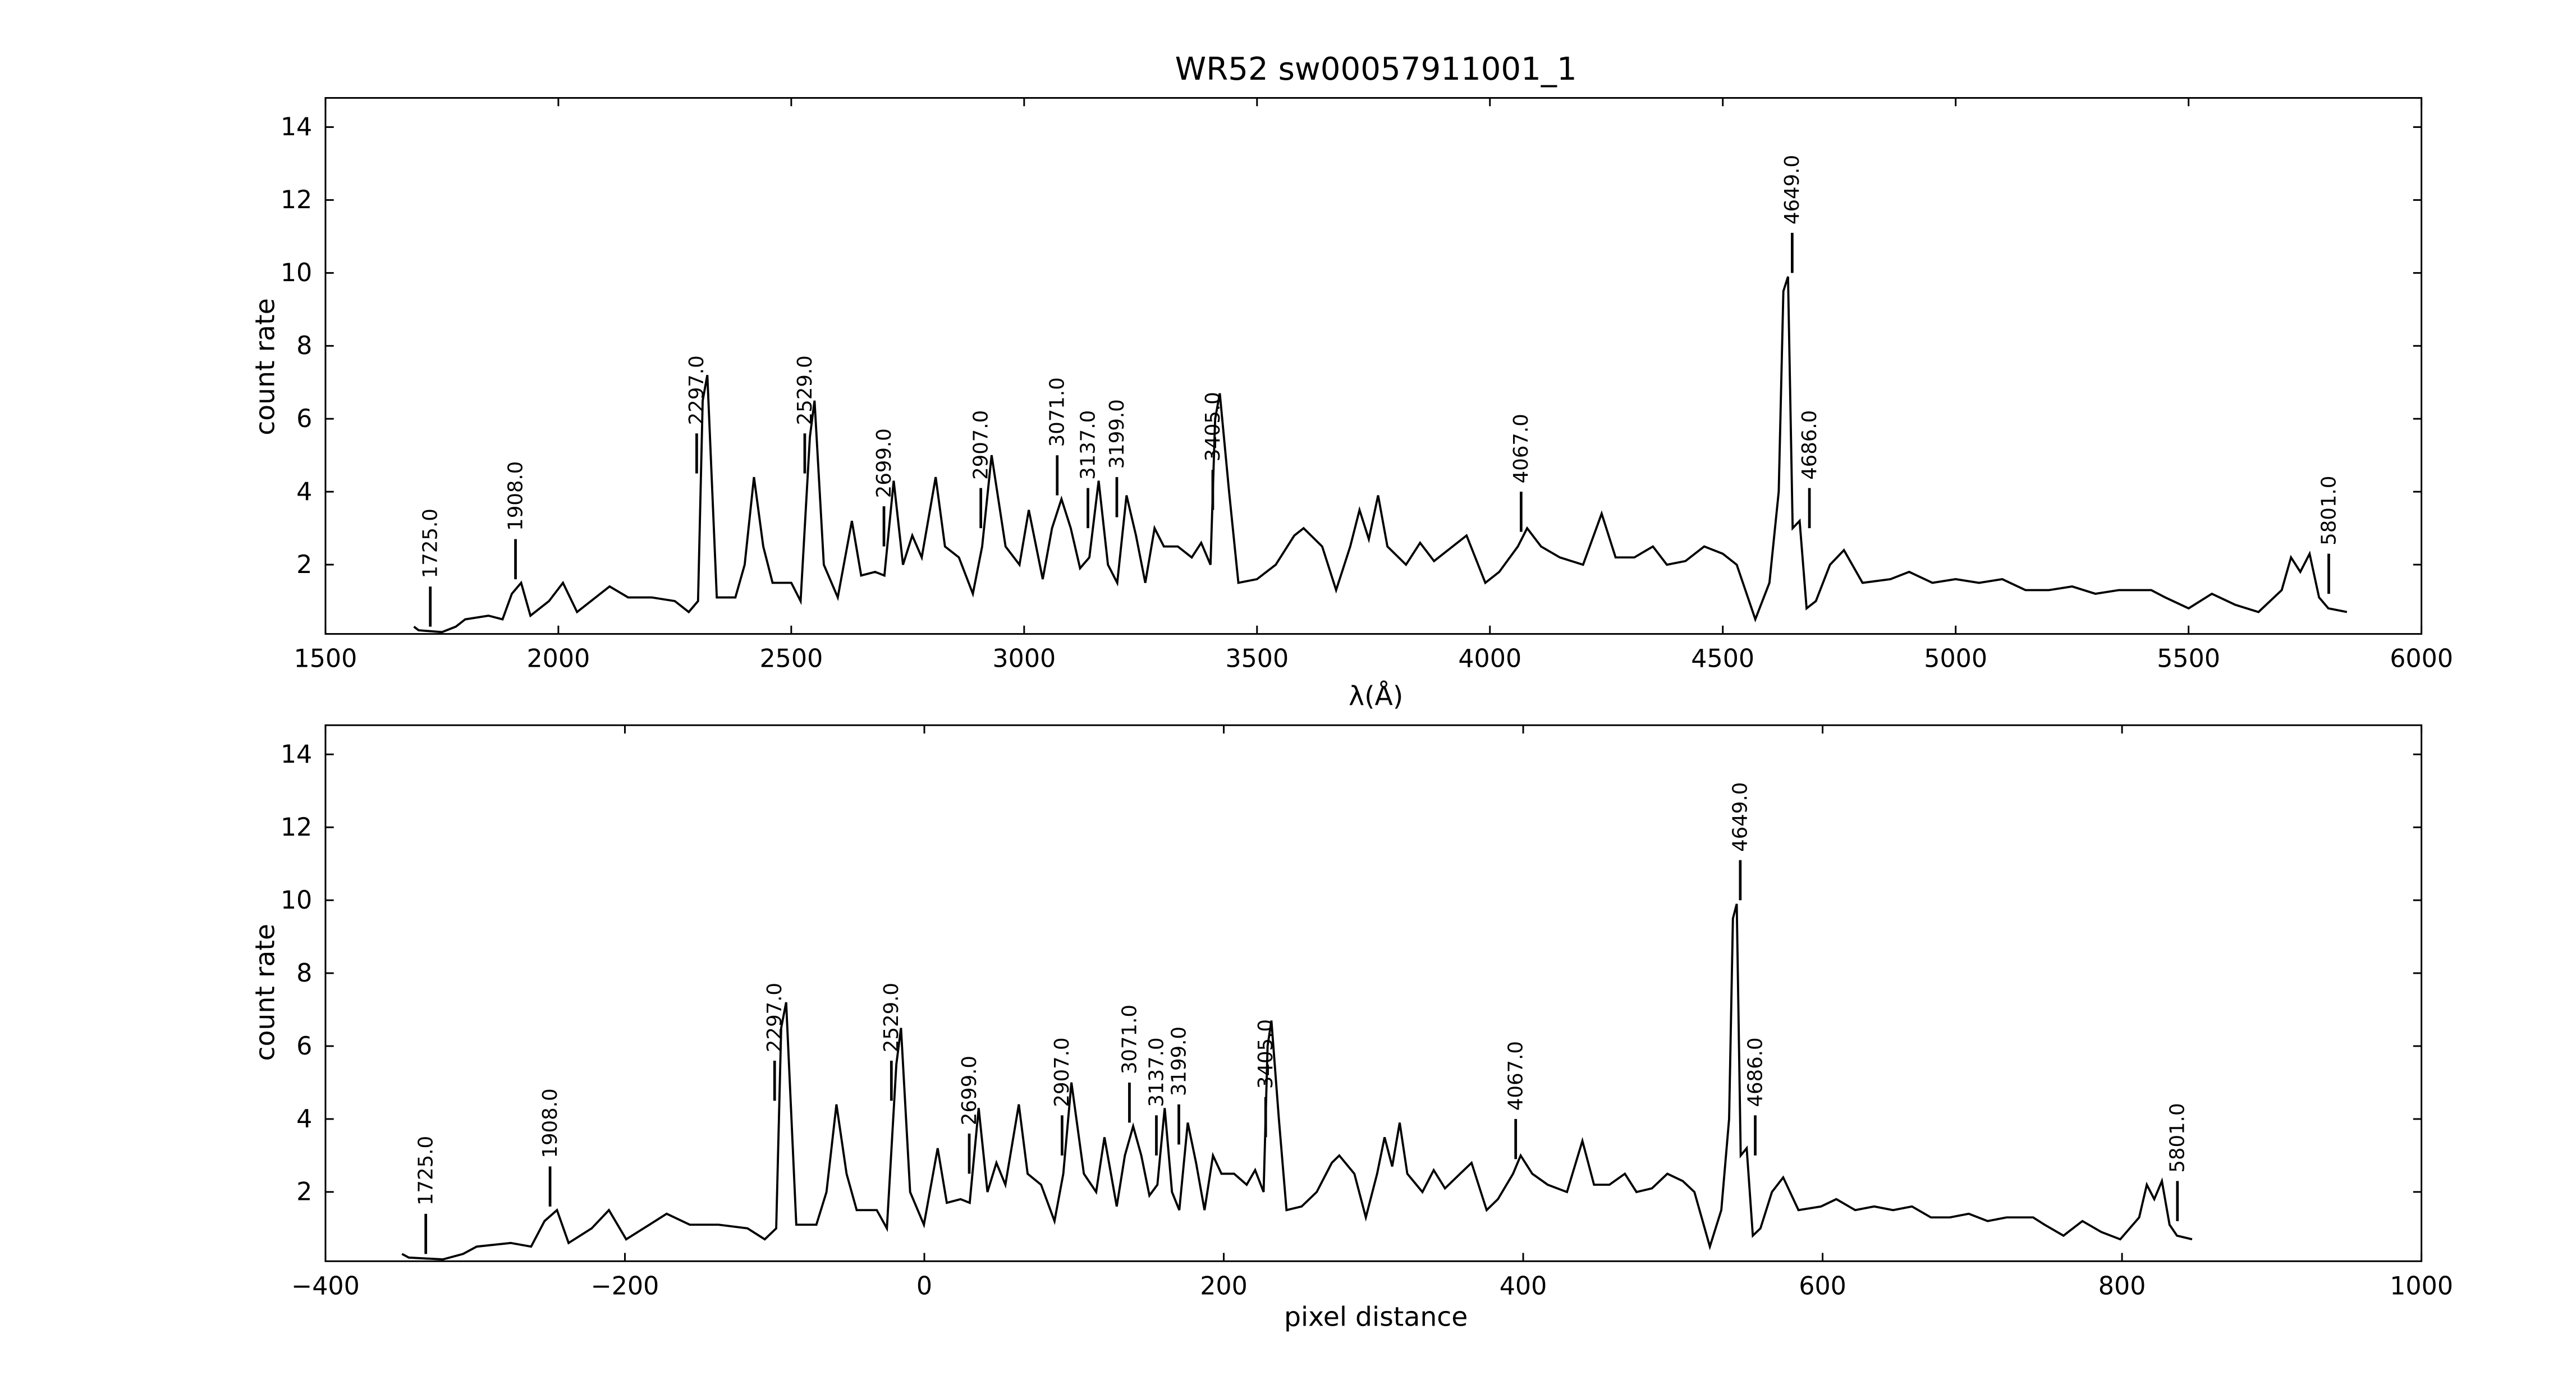 This screenshot has width=2576, height=1389. Describe the element at coordinates (1489, 659) in the screenshot. I see `x-tick-label: 4000` at that location.